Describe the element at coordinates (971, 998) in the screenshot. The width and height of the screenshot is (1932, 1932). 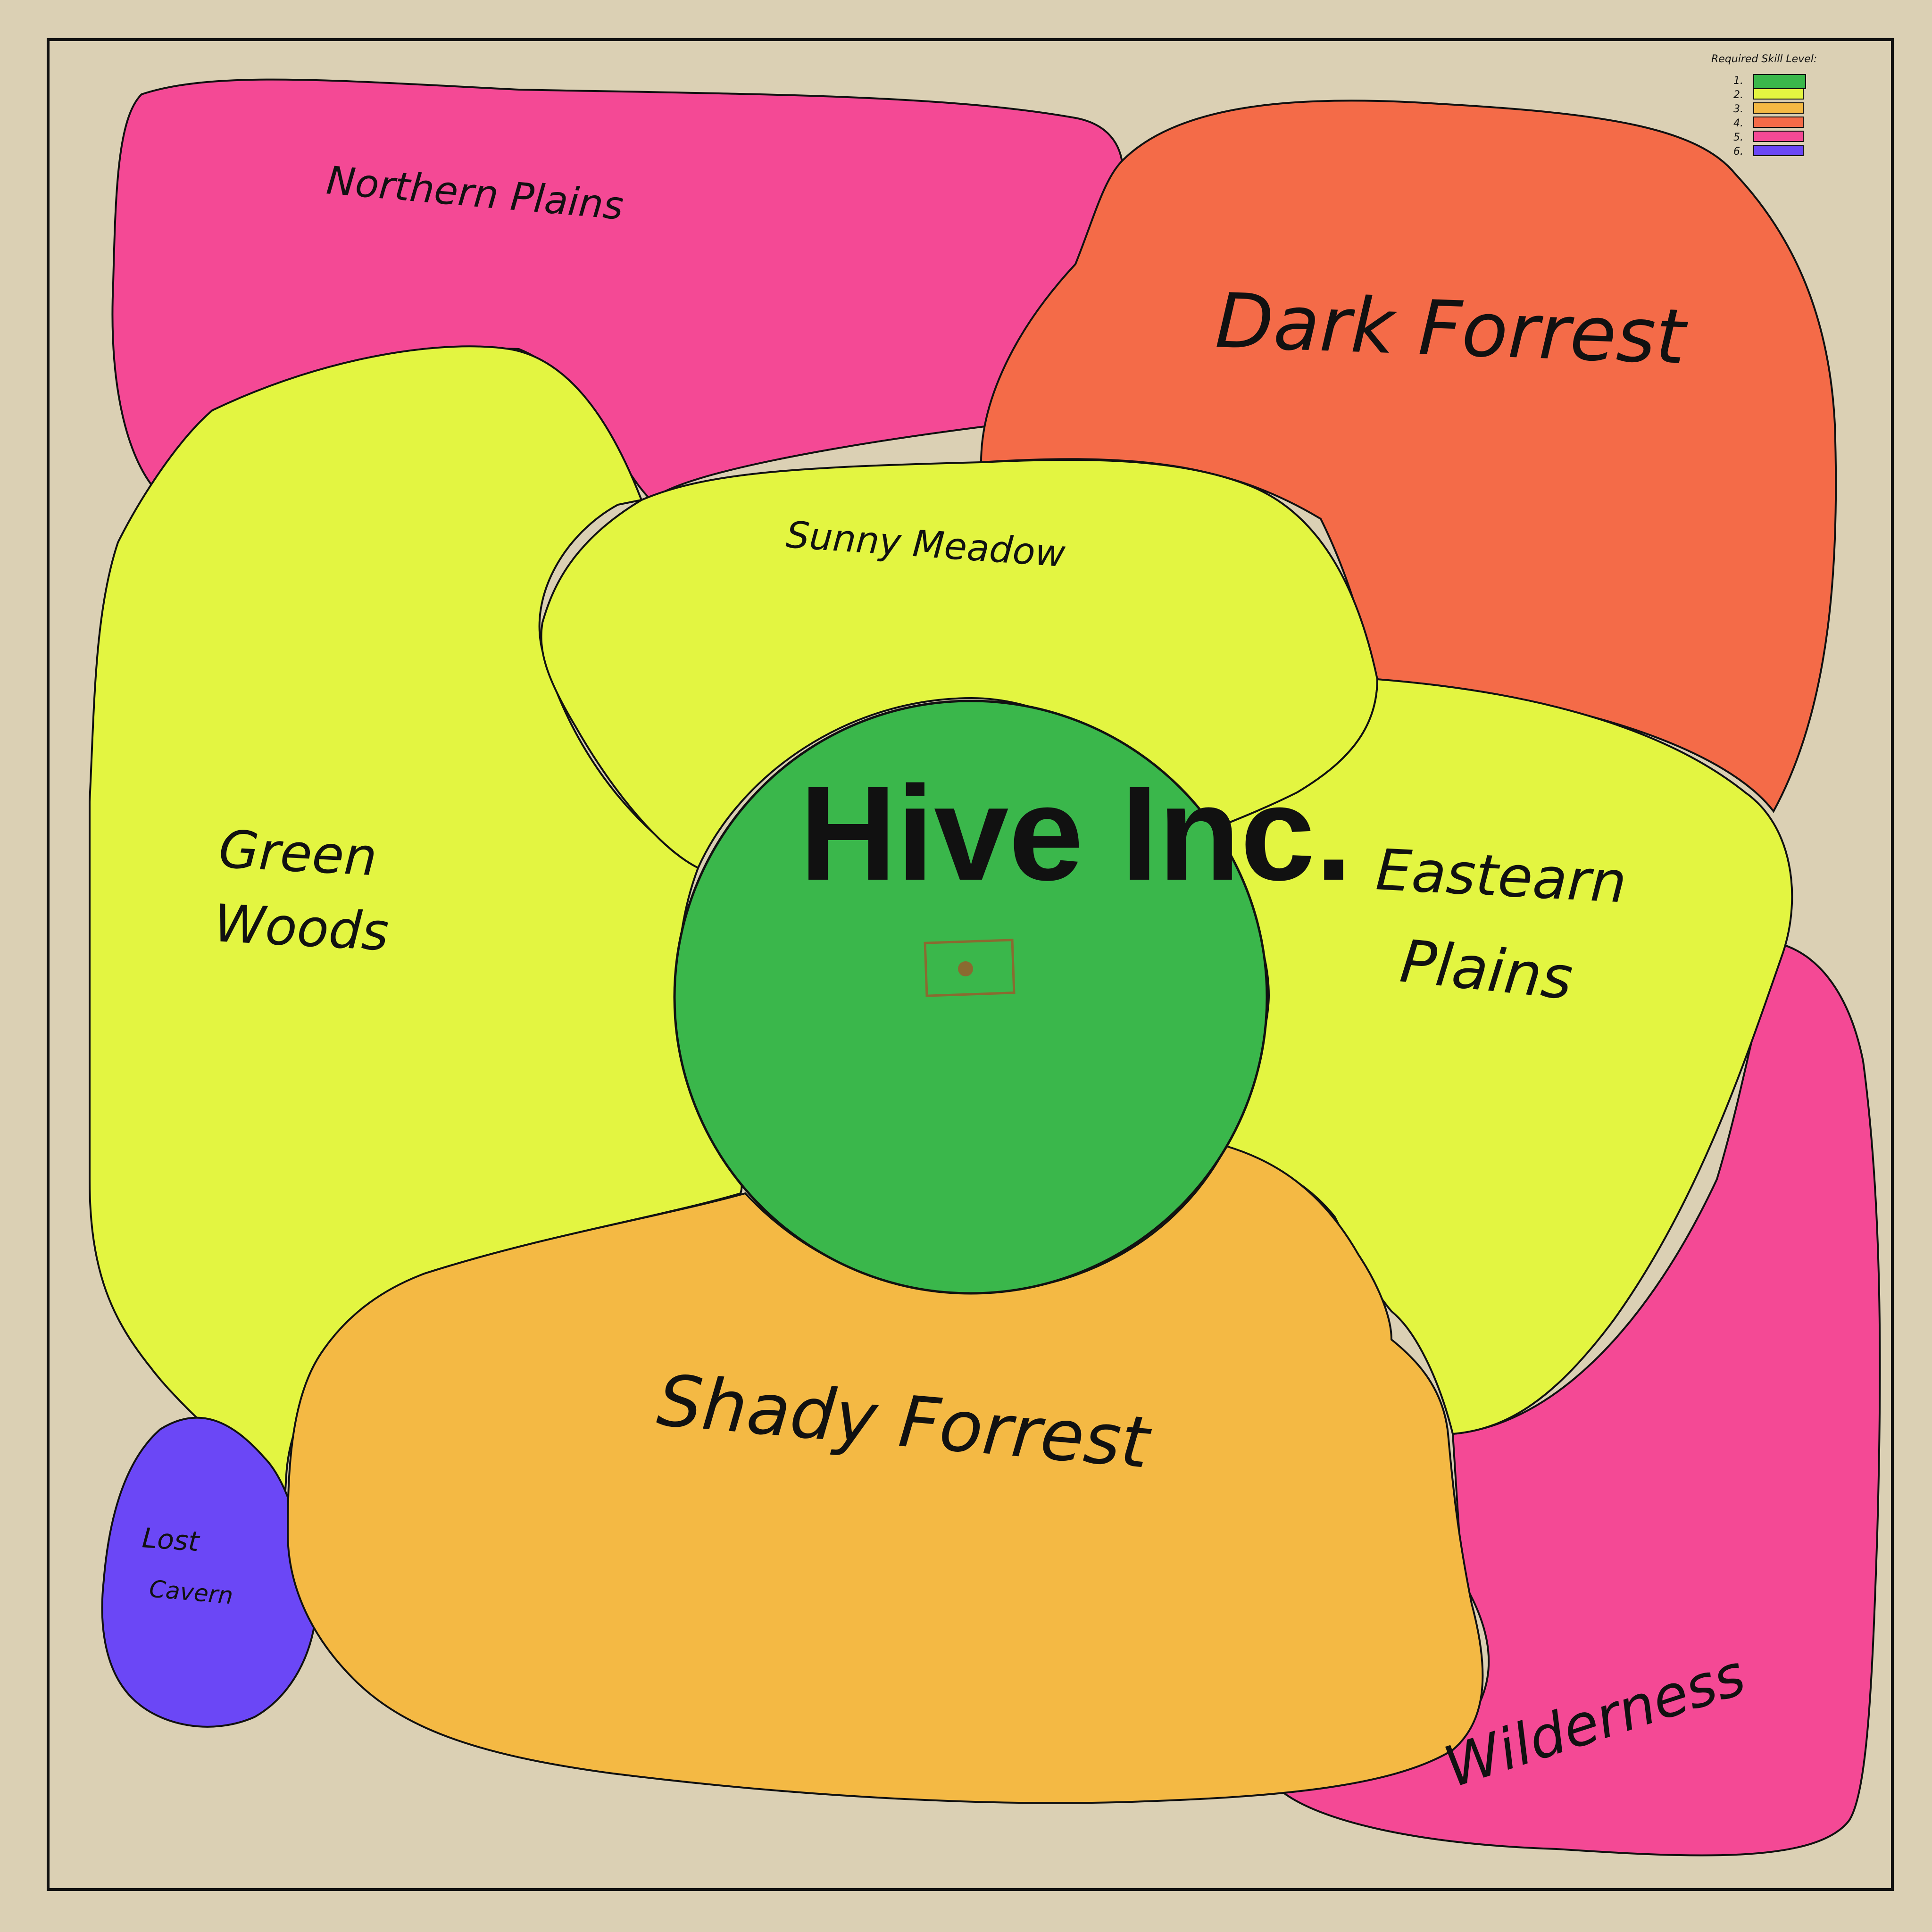
I see `region-hive-inc` at that location.